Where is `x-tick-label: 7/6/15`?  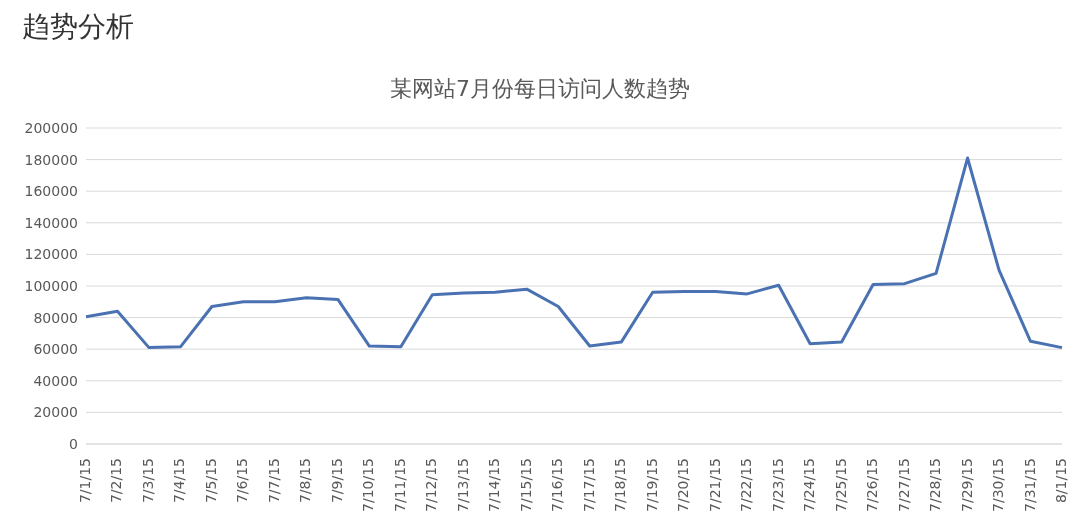
x-tick-label: 7/6/15 is located at coordinates (242, 481).